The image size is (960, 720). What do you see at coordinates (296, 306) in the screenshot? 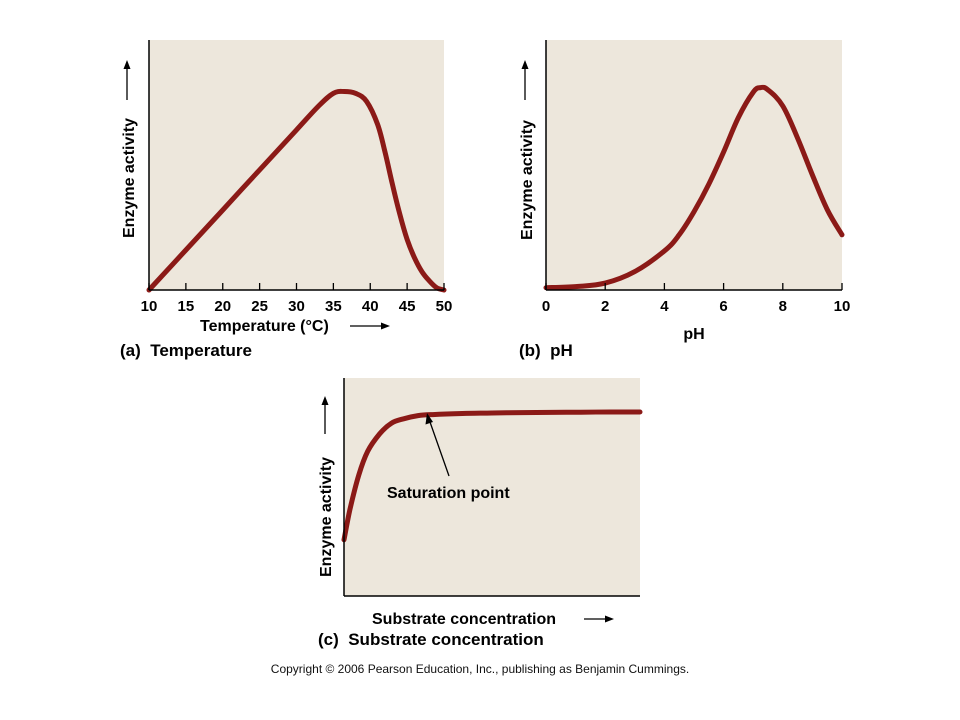
I see `temperature-tick-label: 30` at bounding box center [296, 306].